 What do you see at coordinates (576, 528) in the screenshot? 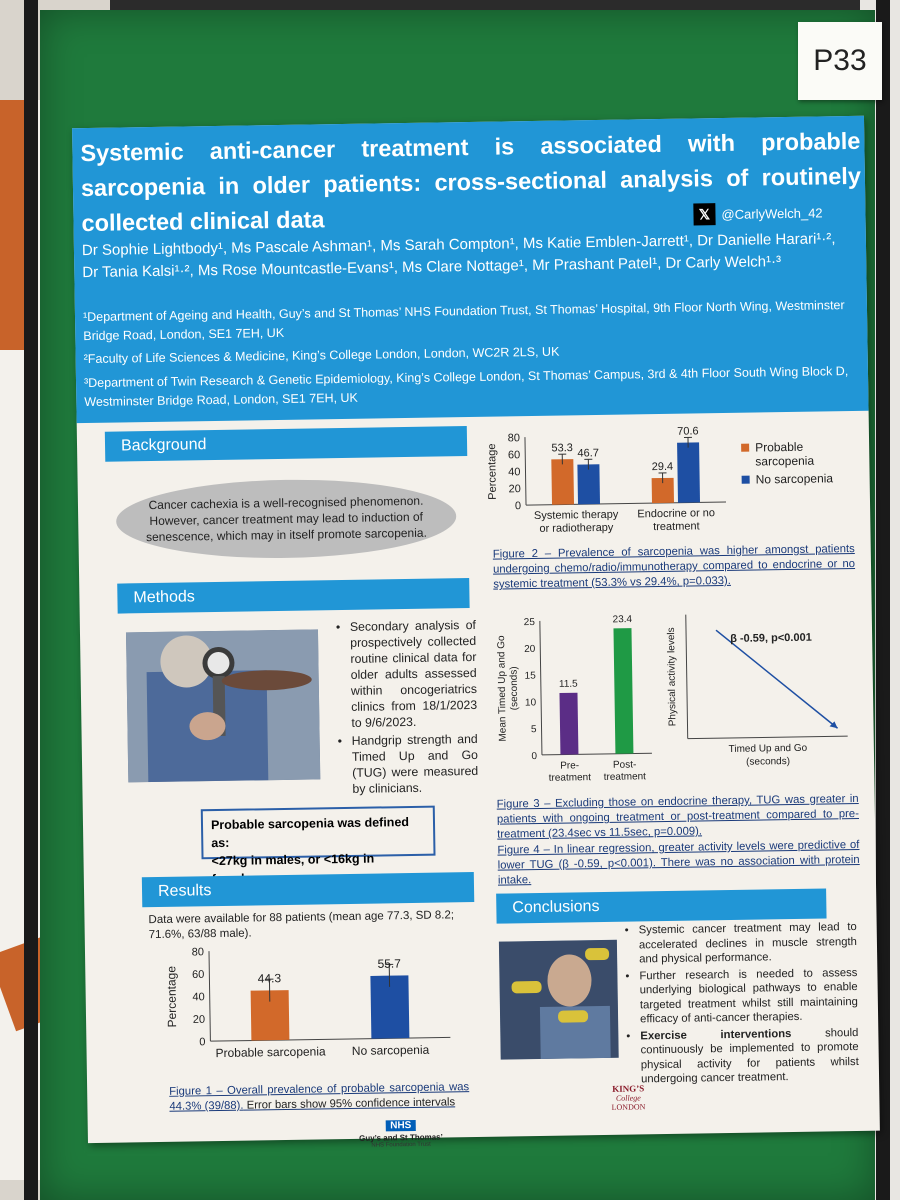
I see `fig2-x-tick-label: or radiotherapy` at bounding box center [576, 528].